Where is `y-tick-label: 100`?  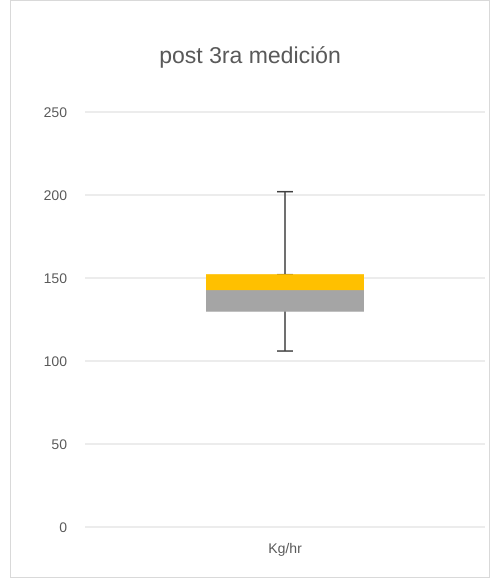 y-tick-label: 100 is located at coordinates (56, 360).